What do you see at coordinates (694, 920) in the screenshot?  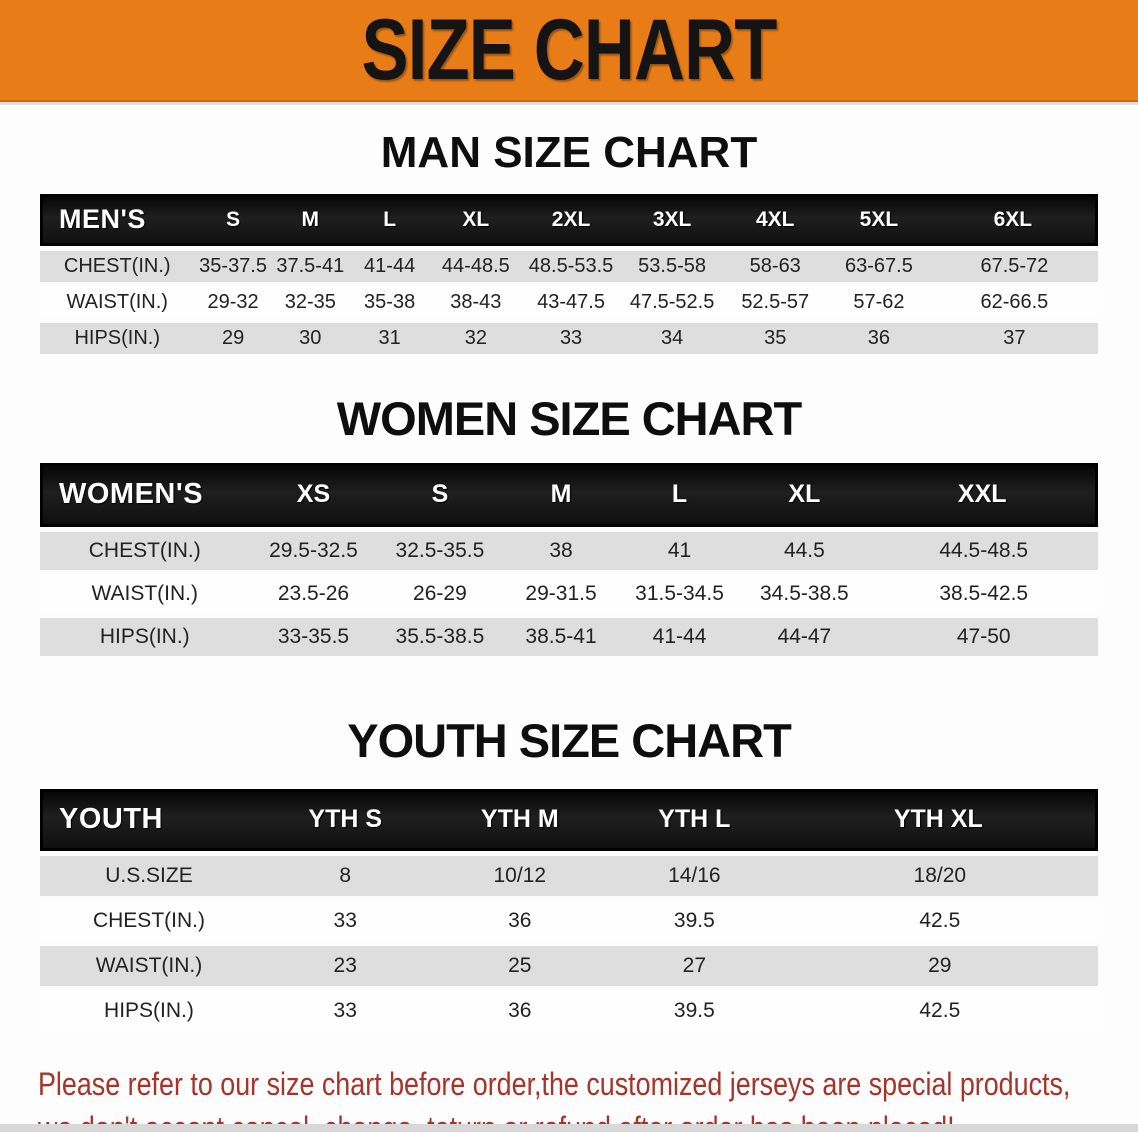 I see `size-value-cell: 39.5` at bounding box center [694, 920].